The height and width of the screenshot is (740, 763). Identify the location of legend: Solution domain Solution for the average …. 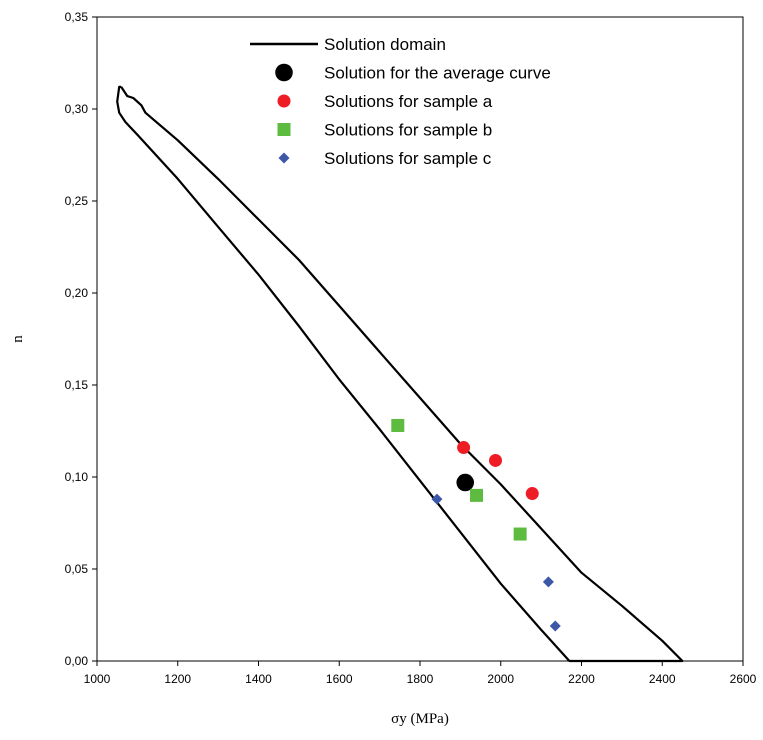
(400, 101).